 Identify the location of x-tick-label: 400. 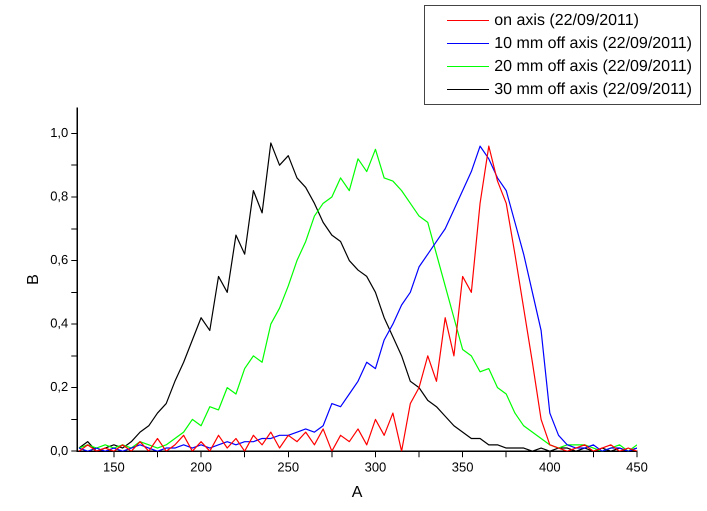
(549, 467).